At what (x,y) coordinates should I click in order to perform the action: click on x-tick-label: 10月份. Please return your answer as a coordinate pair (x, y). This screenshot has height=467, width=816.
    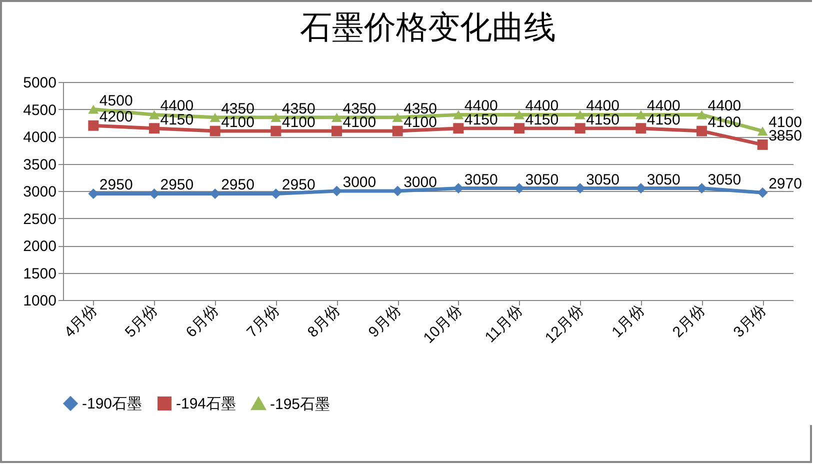
    Looking at the image, I should click on (443, 324).